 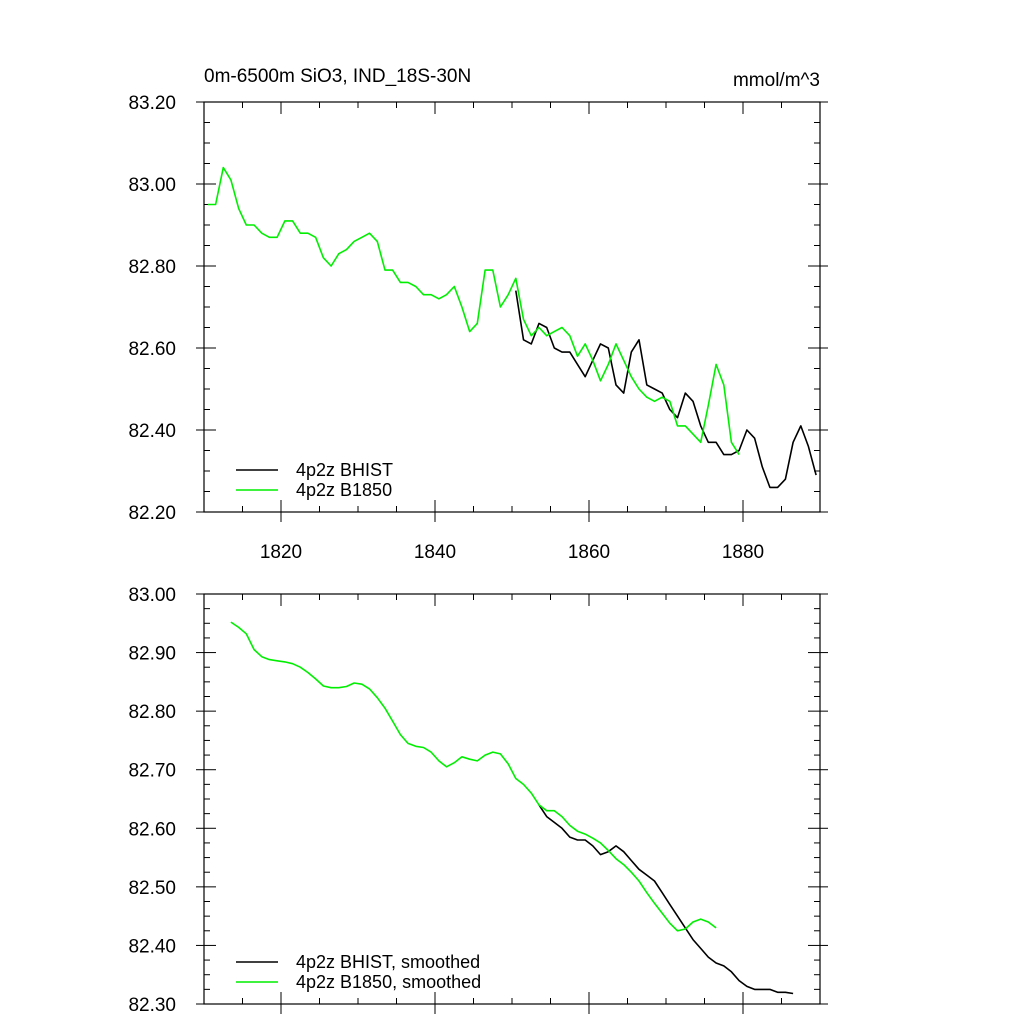 What do you see at coordinates (589, 552) in the screenshot?
I see `x-tick-label: 1860` at bounding box center [589, 552].